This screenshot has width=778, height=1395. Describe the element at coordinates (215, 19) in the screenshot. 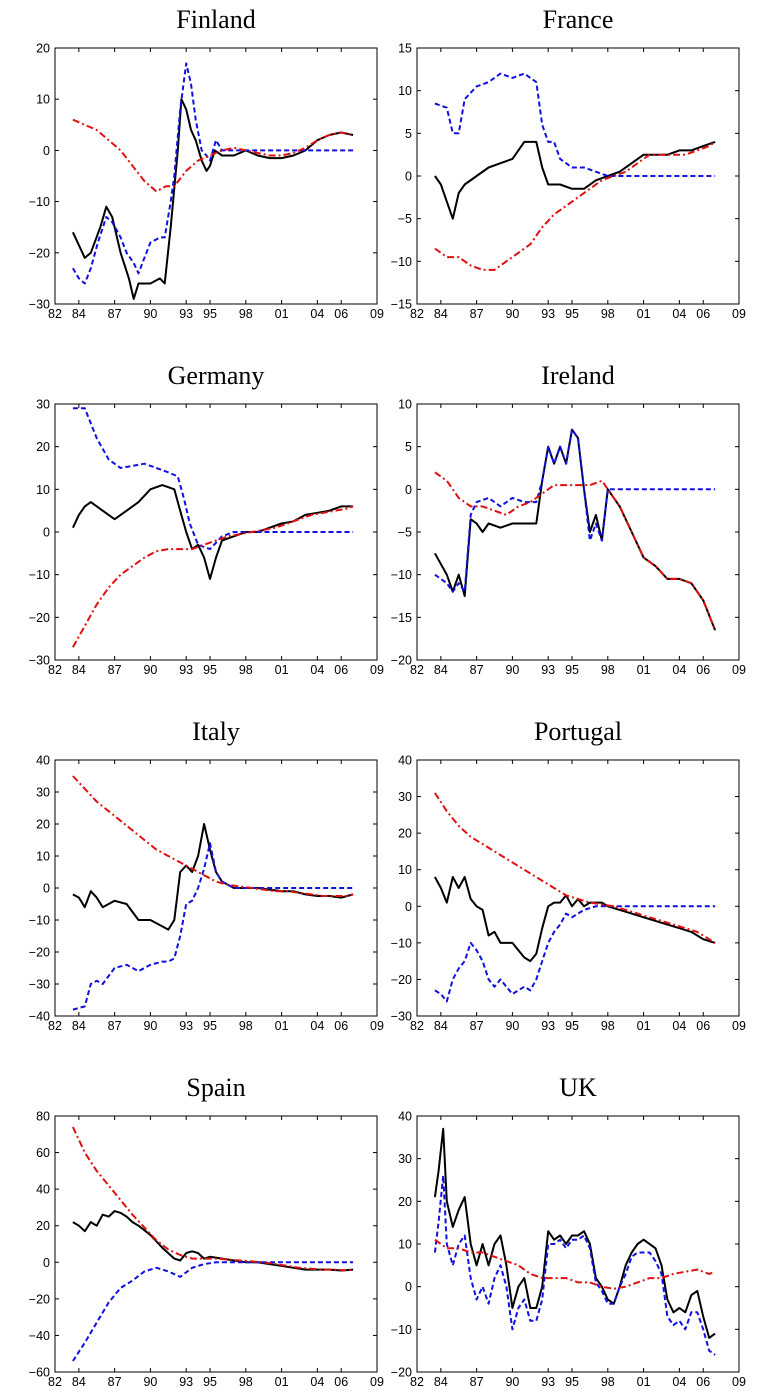

I see `panel-title: Finland` at that location.